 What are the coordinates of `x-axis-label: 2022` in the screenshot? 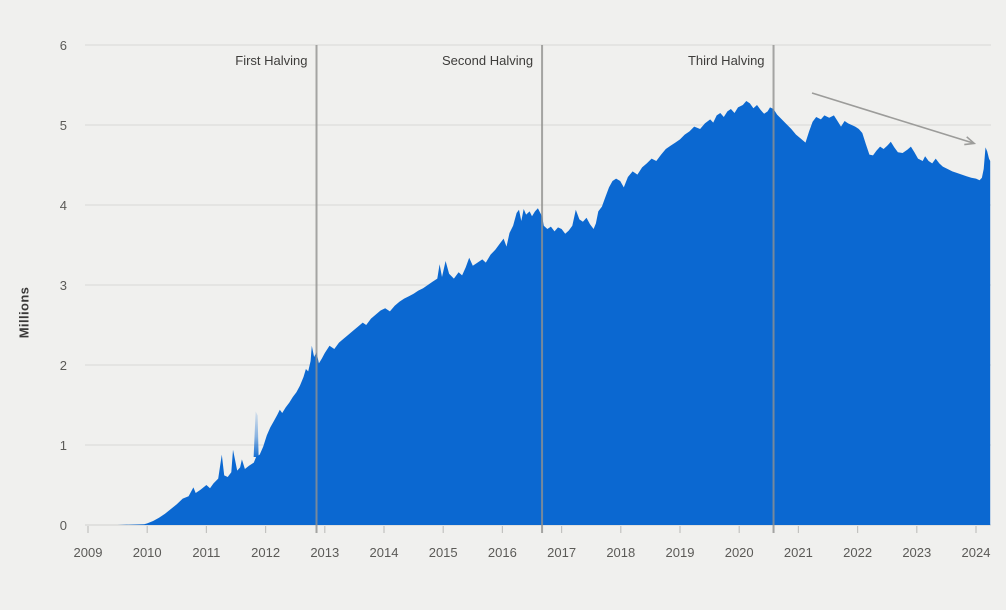 It's located at (858, 552).